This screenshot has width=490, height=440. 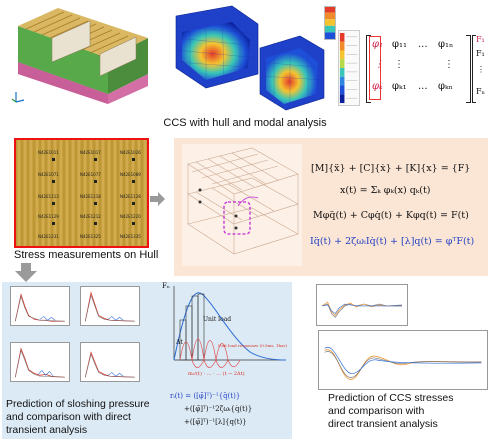 I want to click on gauge-label: N42E1011, so click(x=48, y=152).